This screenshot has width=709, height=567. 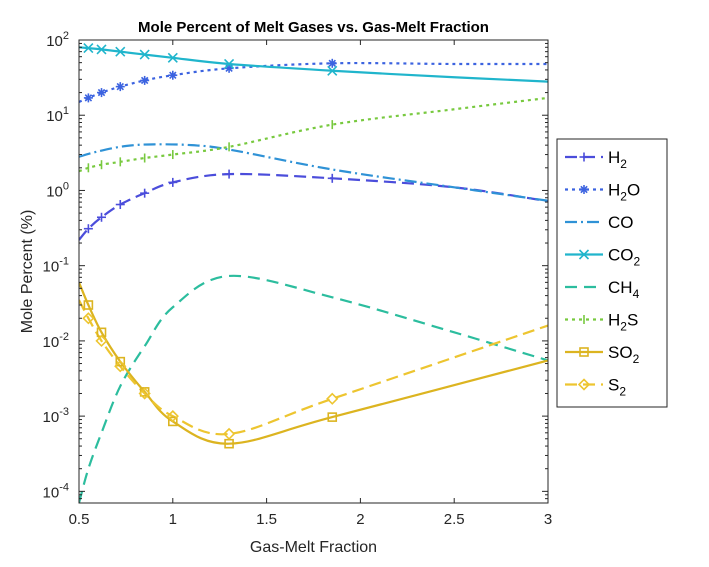 I want to click on legend-label: S2, so click(x=617, y=387).